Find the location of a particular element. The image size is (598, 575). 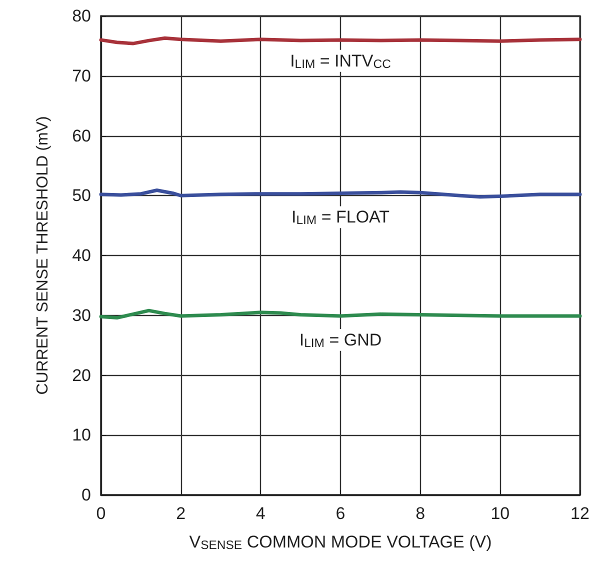

x-axis-title: VSENSE COMMON MODE VOLTAGE (V) is located at coordinates (340, 542).